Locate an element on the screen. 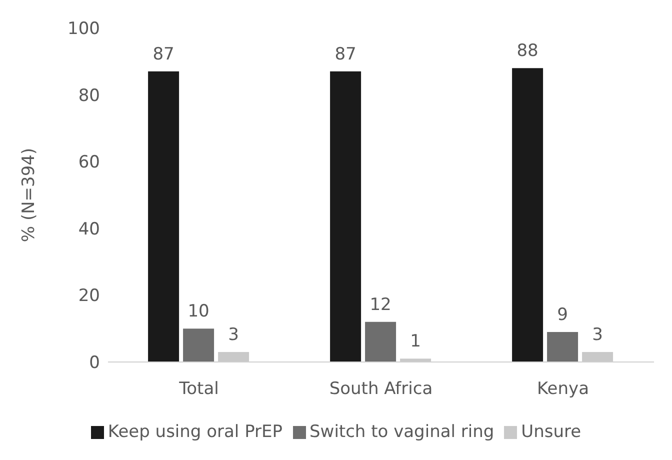  y-axis-title: % (N=394) is located at coordinates (29, 195).